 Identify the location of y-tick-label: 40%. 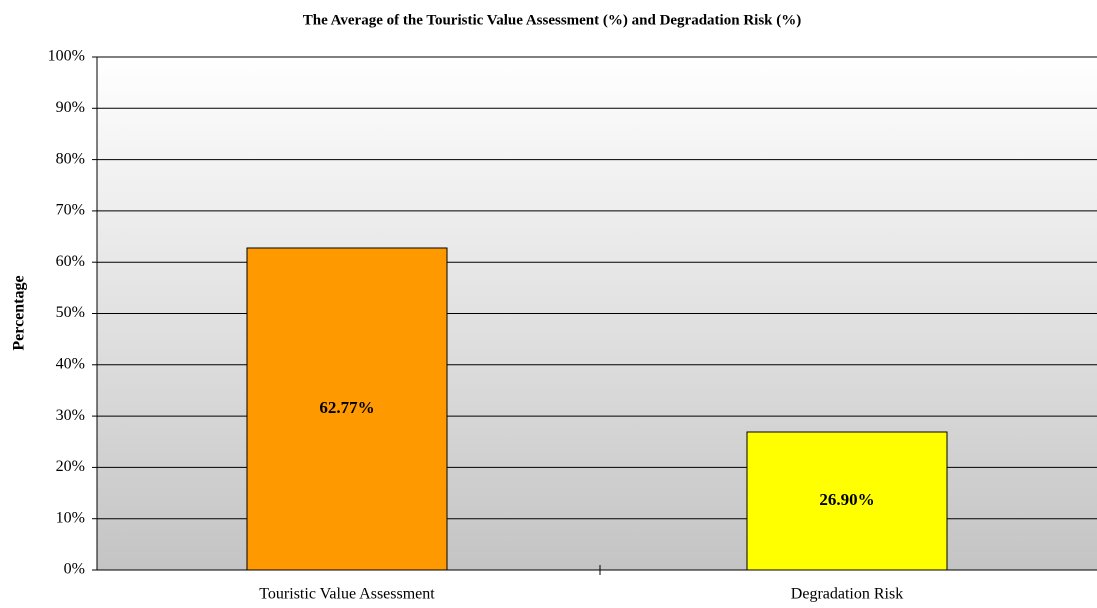
(70, 363).